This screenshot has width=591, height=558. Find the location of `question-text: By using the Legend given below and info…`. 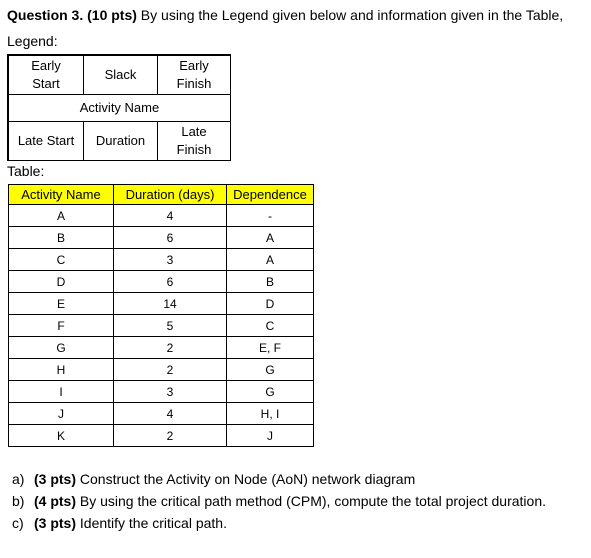

question-text: By using the Legend given below and info… is located at coordinates (350, 15).